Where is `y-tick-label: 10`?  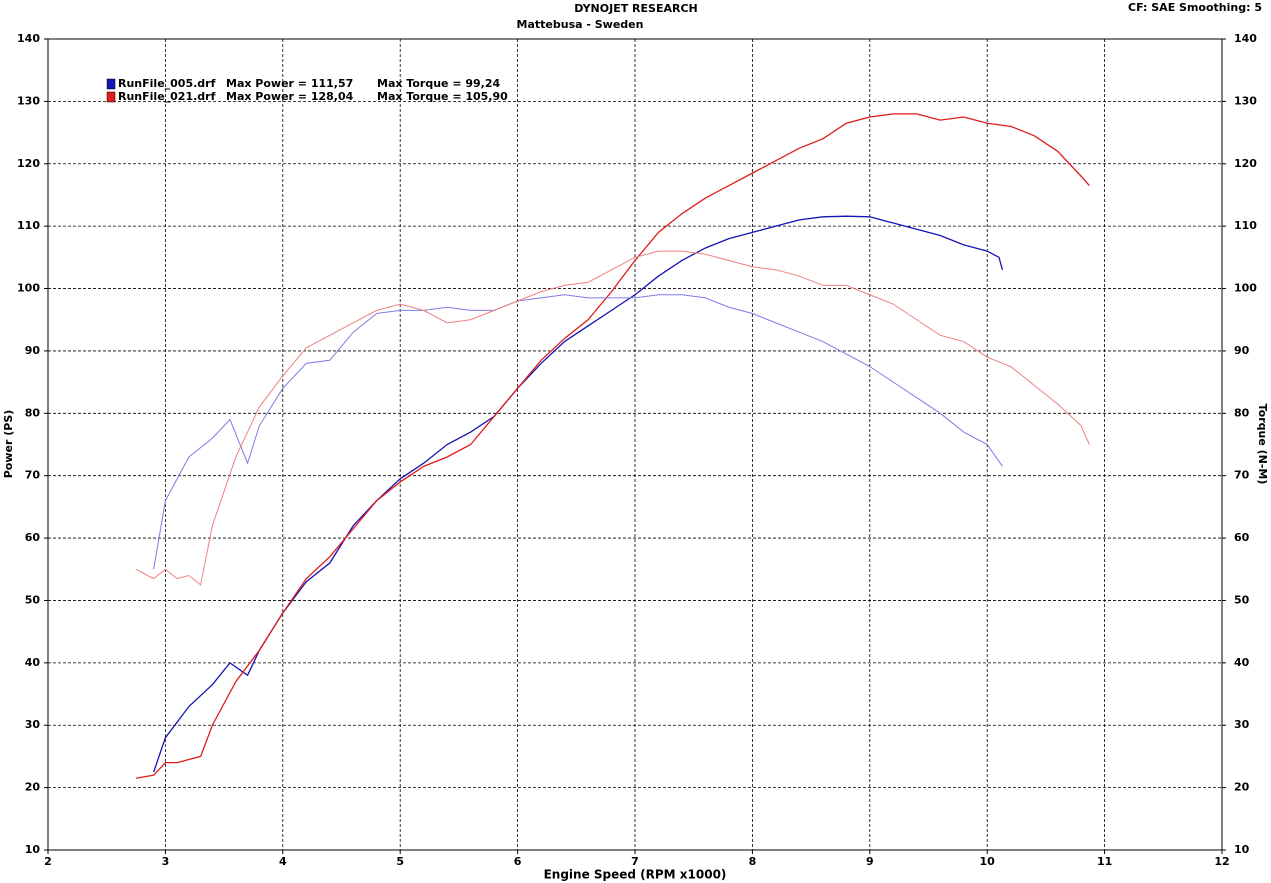 y-tick-label: 10 is located at coordinates (33, 849).